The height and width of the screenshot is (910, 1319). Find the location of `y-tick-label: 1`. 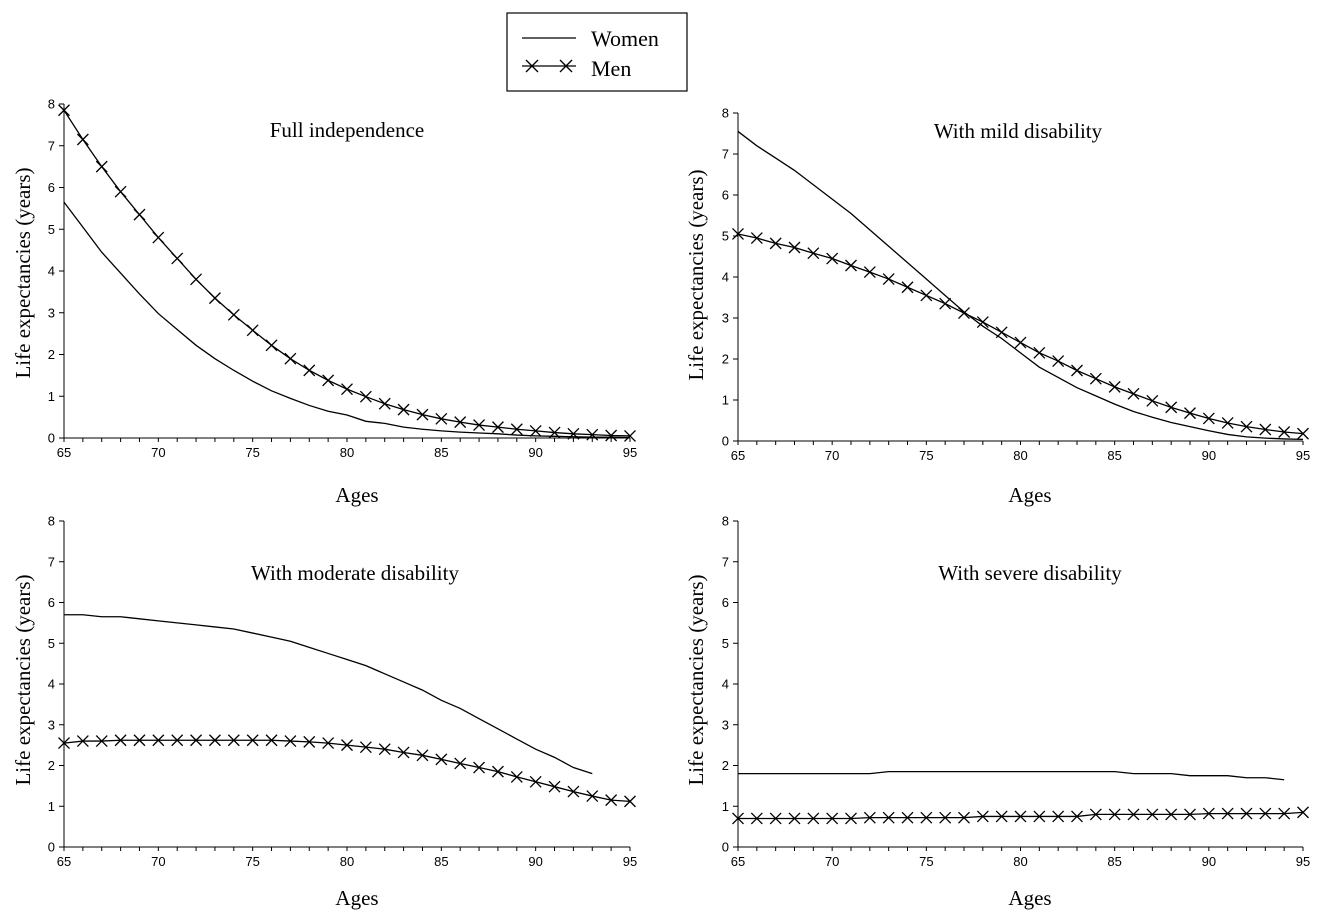

y-tick-label: 1 is located at coordinates (51, 396).